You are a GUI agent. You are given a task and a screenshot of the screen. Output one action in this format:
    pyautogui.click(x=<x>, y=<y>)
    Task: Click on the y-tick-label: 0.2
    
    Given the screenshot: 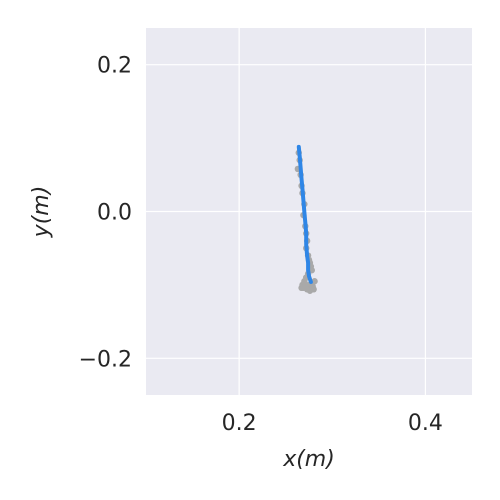 What is the action you would take?
    pyautogui.click(x=114, y=66)
    